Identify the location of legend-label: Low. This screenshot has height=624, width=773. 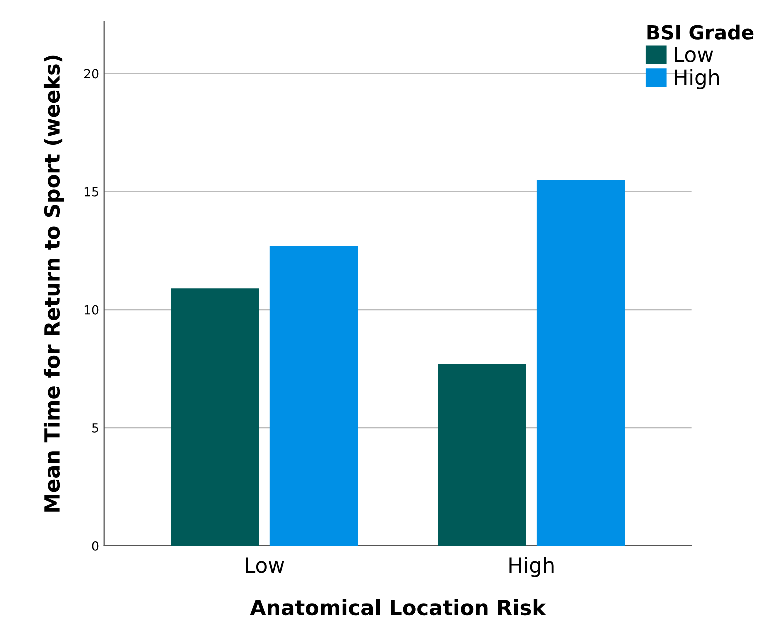
(694, 55).